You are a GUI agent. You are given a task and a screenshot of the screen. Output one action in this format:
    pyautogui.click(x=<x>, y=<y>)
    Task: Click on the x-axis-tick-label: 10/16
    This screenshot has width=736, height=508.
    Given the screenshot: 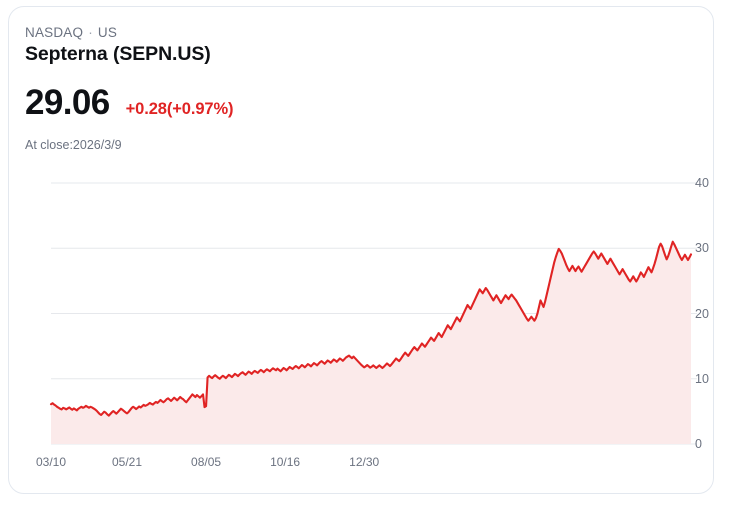 What is the action you would take?
    pyautogui.click(x=285, y=462)
    